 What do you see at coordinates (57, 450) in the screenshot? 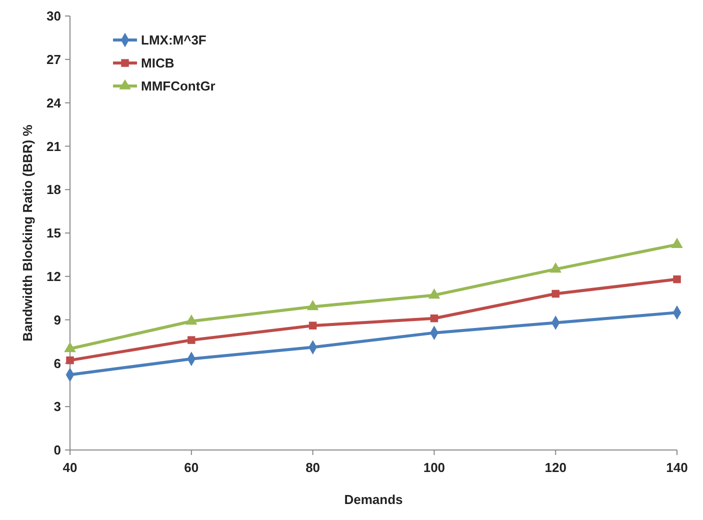
I see `y-tick-label: 0` at bounding box center [57, 450].